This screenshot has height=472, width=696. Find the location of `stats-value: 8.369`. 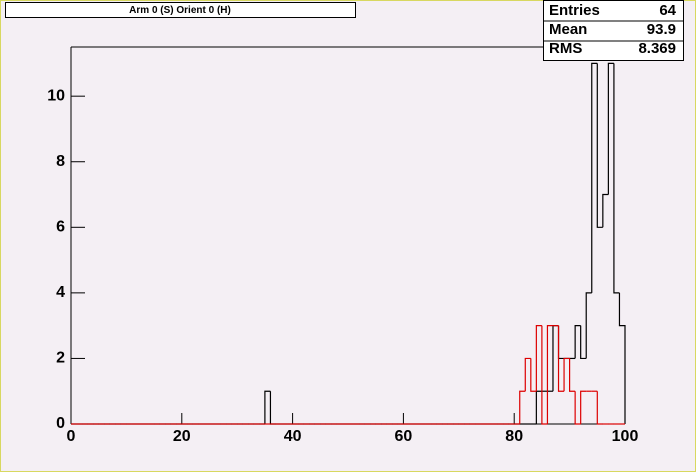

stats-value: 8.369 is located at coordinates (657, 48).